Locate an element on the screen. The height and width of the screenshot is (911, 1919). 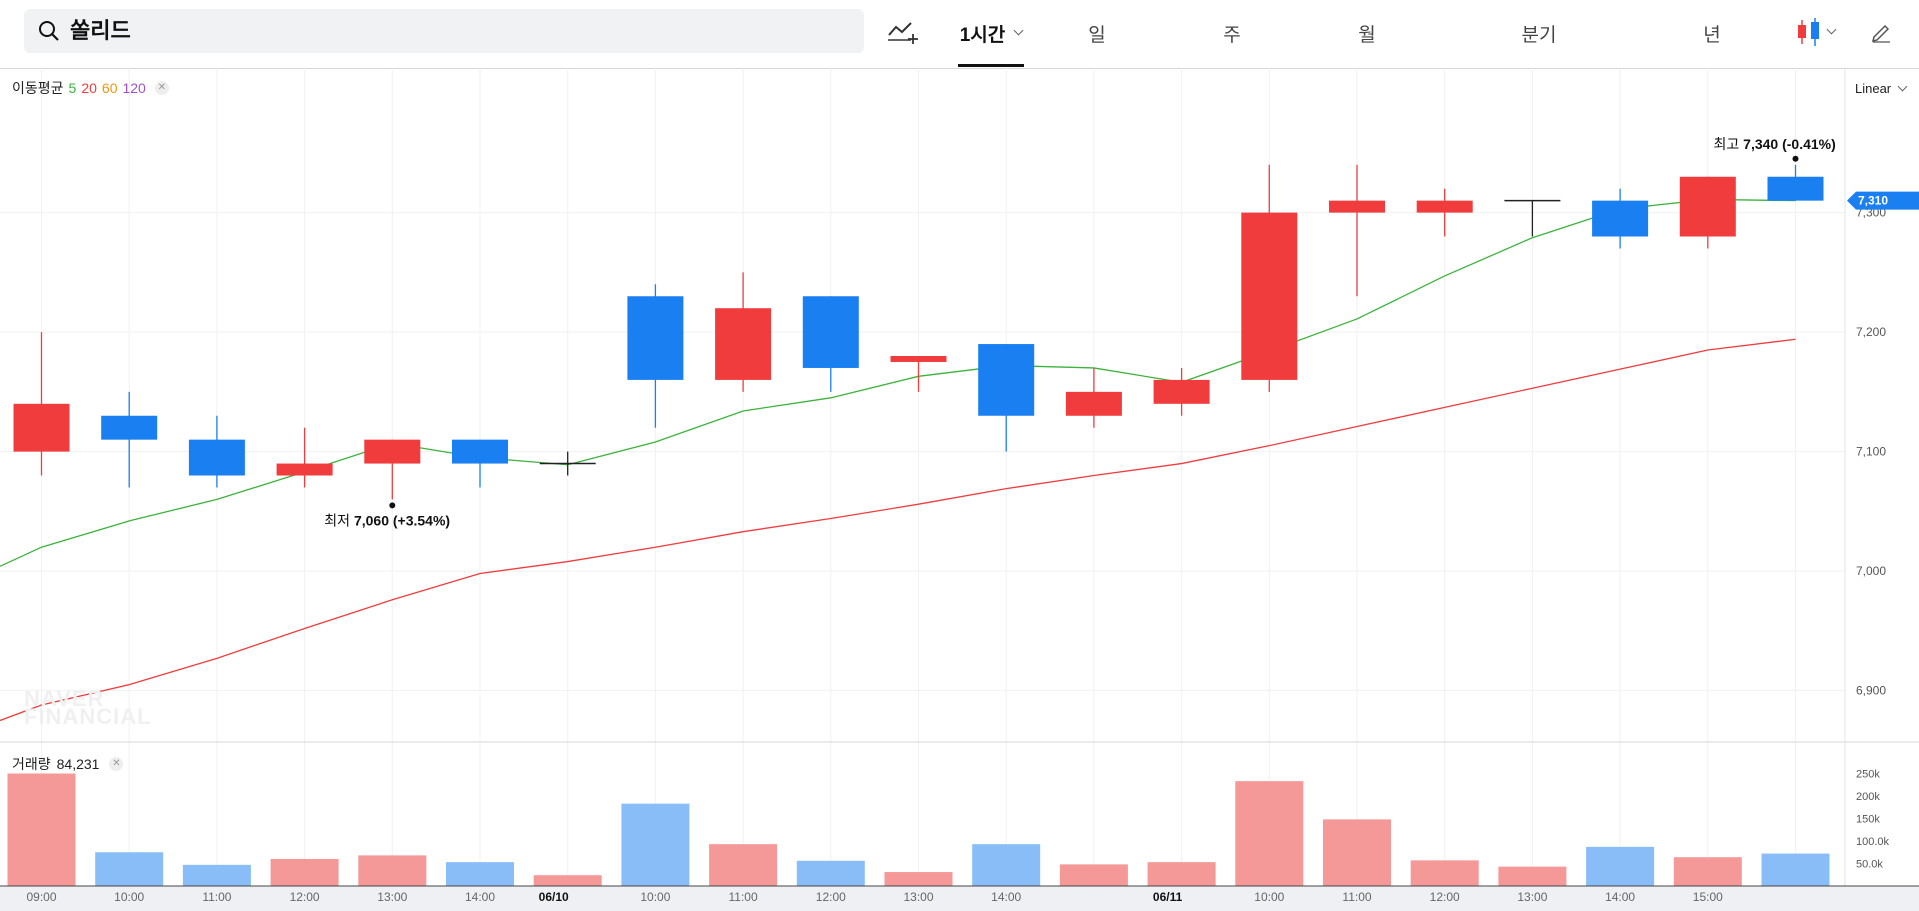
volume-legend: 거래량 84,231 ✕ is located at coordinates (68, 764).